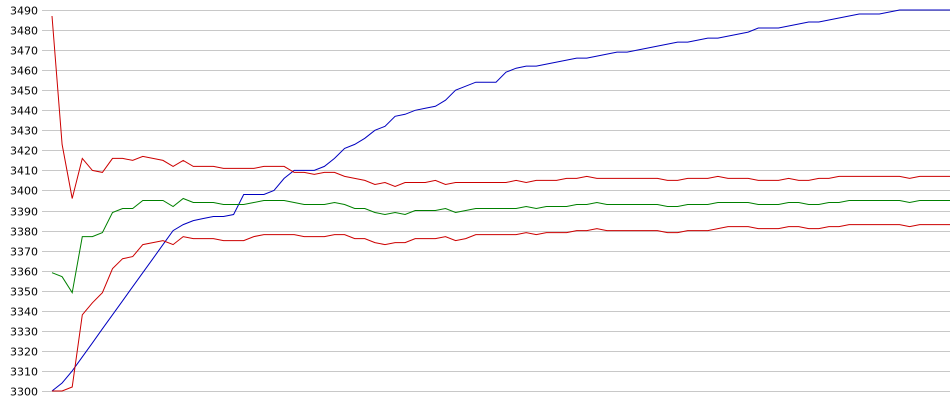 The image size is (950, 415). Describe the element at coordinates (24, 332) in the screenshot. I see `y-tick-label: 3330` at that location.